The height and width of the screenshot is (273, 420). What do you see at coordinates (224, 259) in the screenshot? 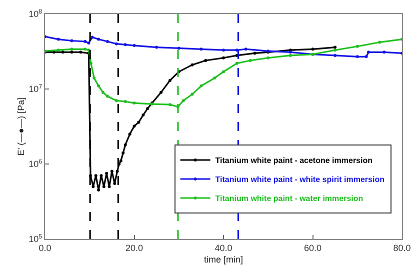
I see `x-axis-title: time [min]` at bounding box center [224, 259].